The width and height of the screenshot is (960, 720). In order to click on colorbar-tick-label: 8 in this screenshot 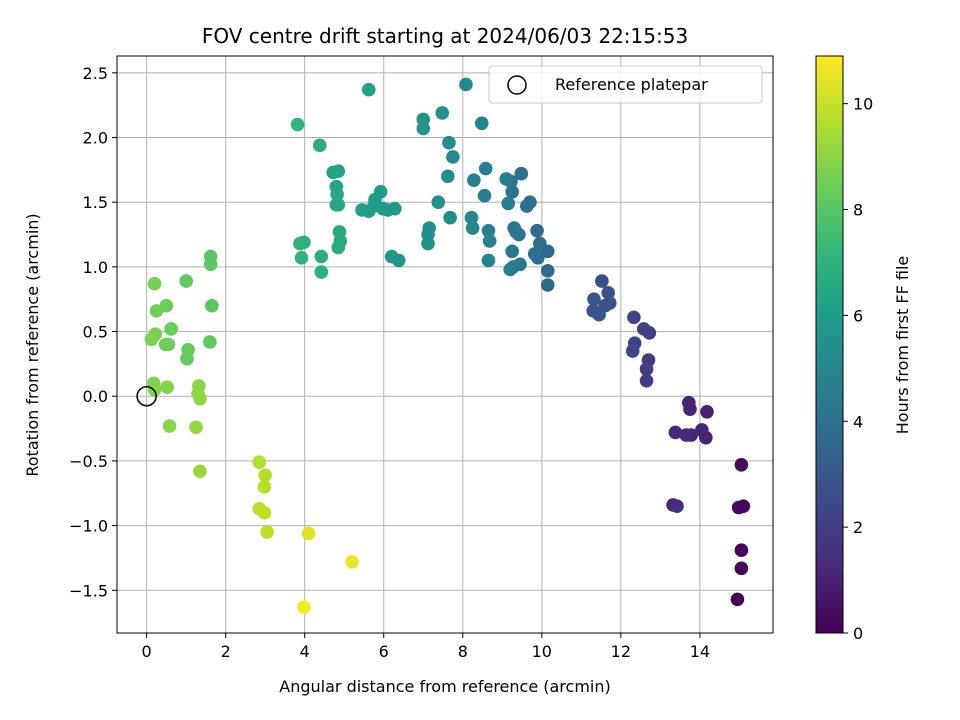, I will do `click(858, 210)`.